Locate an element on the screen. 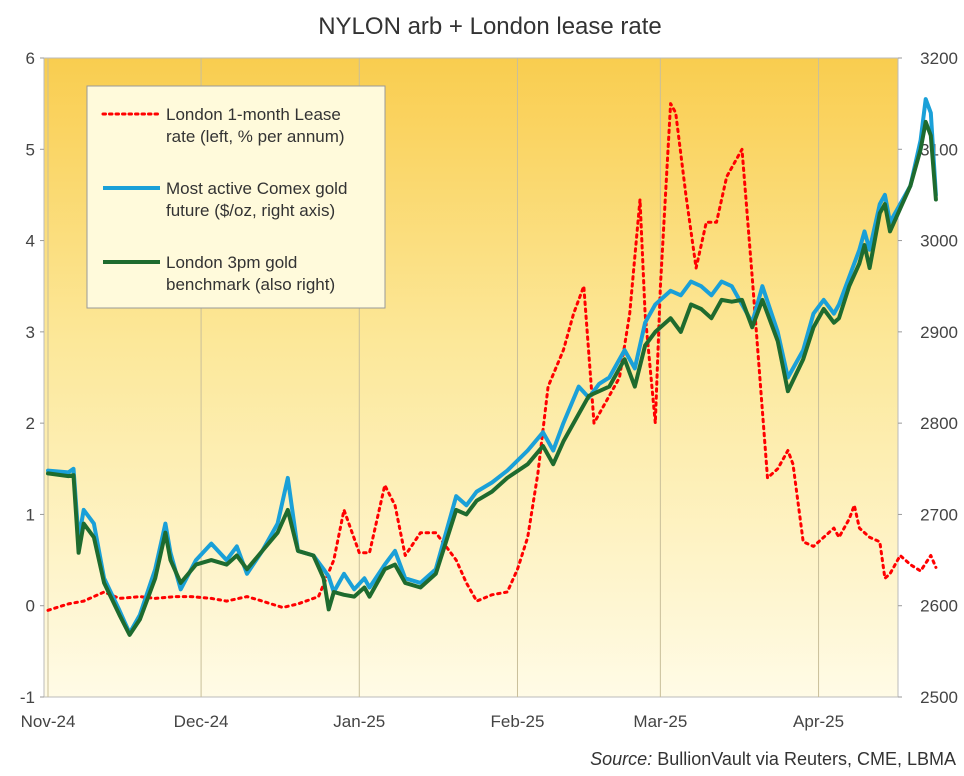 This screenshot has height=776, width=964. right-tick-label-7: 3200 is located at coordinates (939, 58).